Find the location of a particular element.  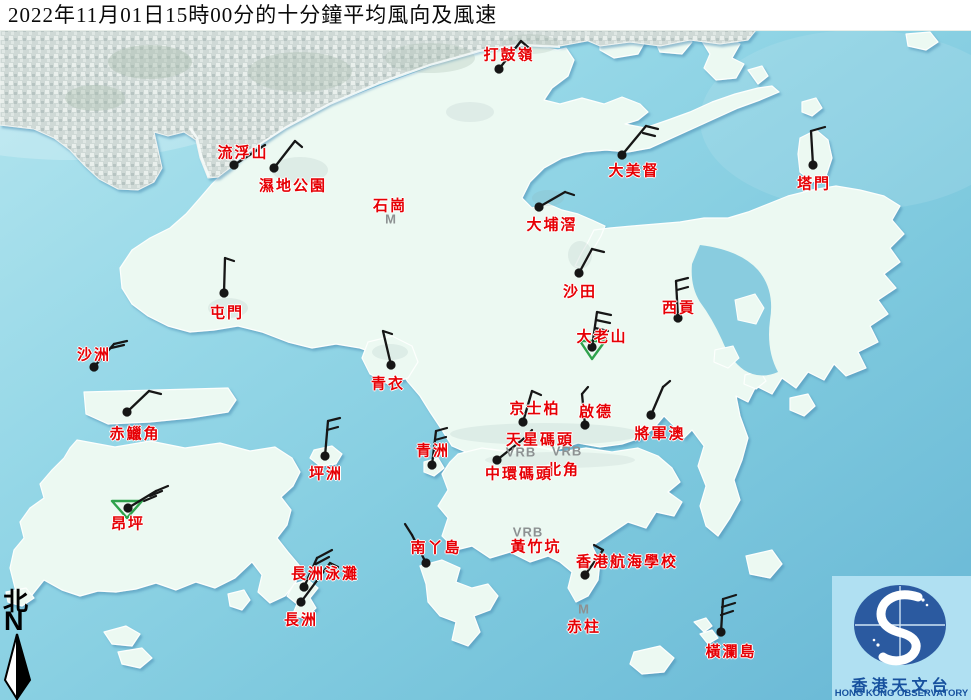

hko-name-chinese: 香港天文台 is located at coordinates (901, 686).